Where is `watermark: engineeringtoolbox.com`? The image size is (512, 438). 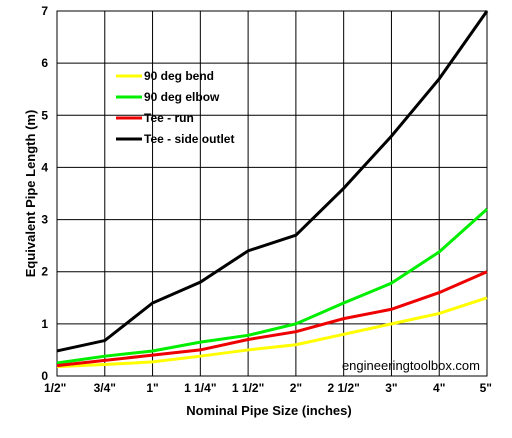
watermark: engineeringtoolbox.com is located at coordinates (411, 365).